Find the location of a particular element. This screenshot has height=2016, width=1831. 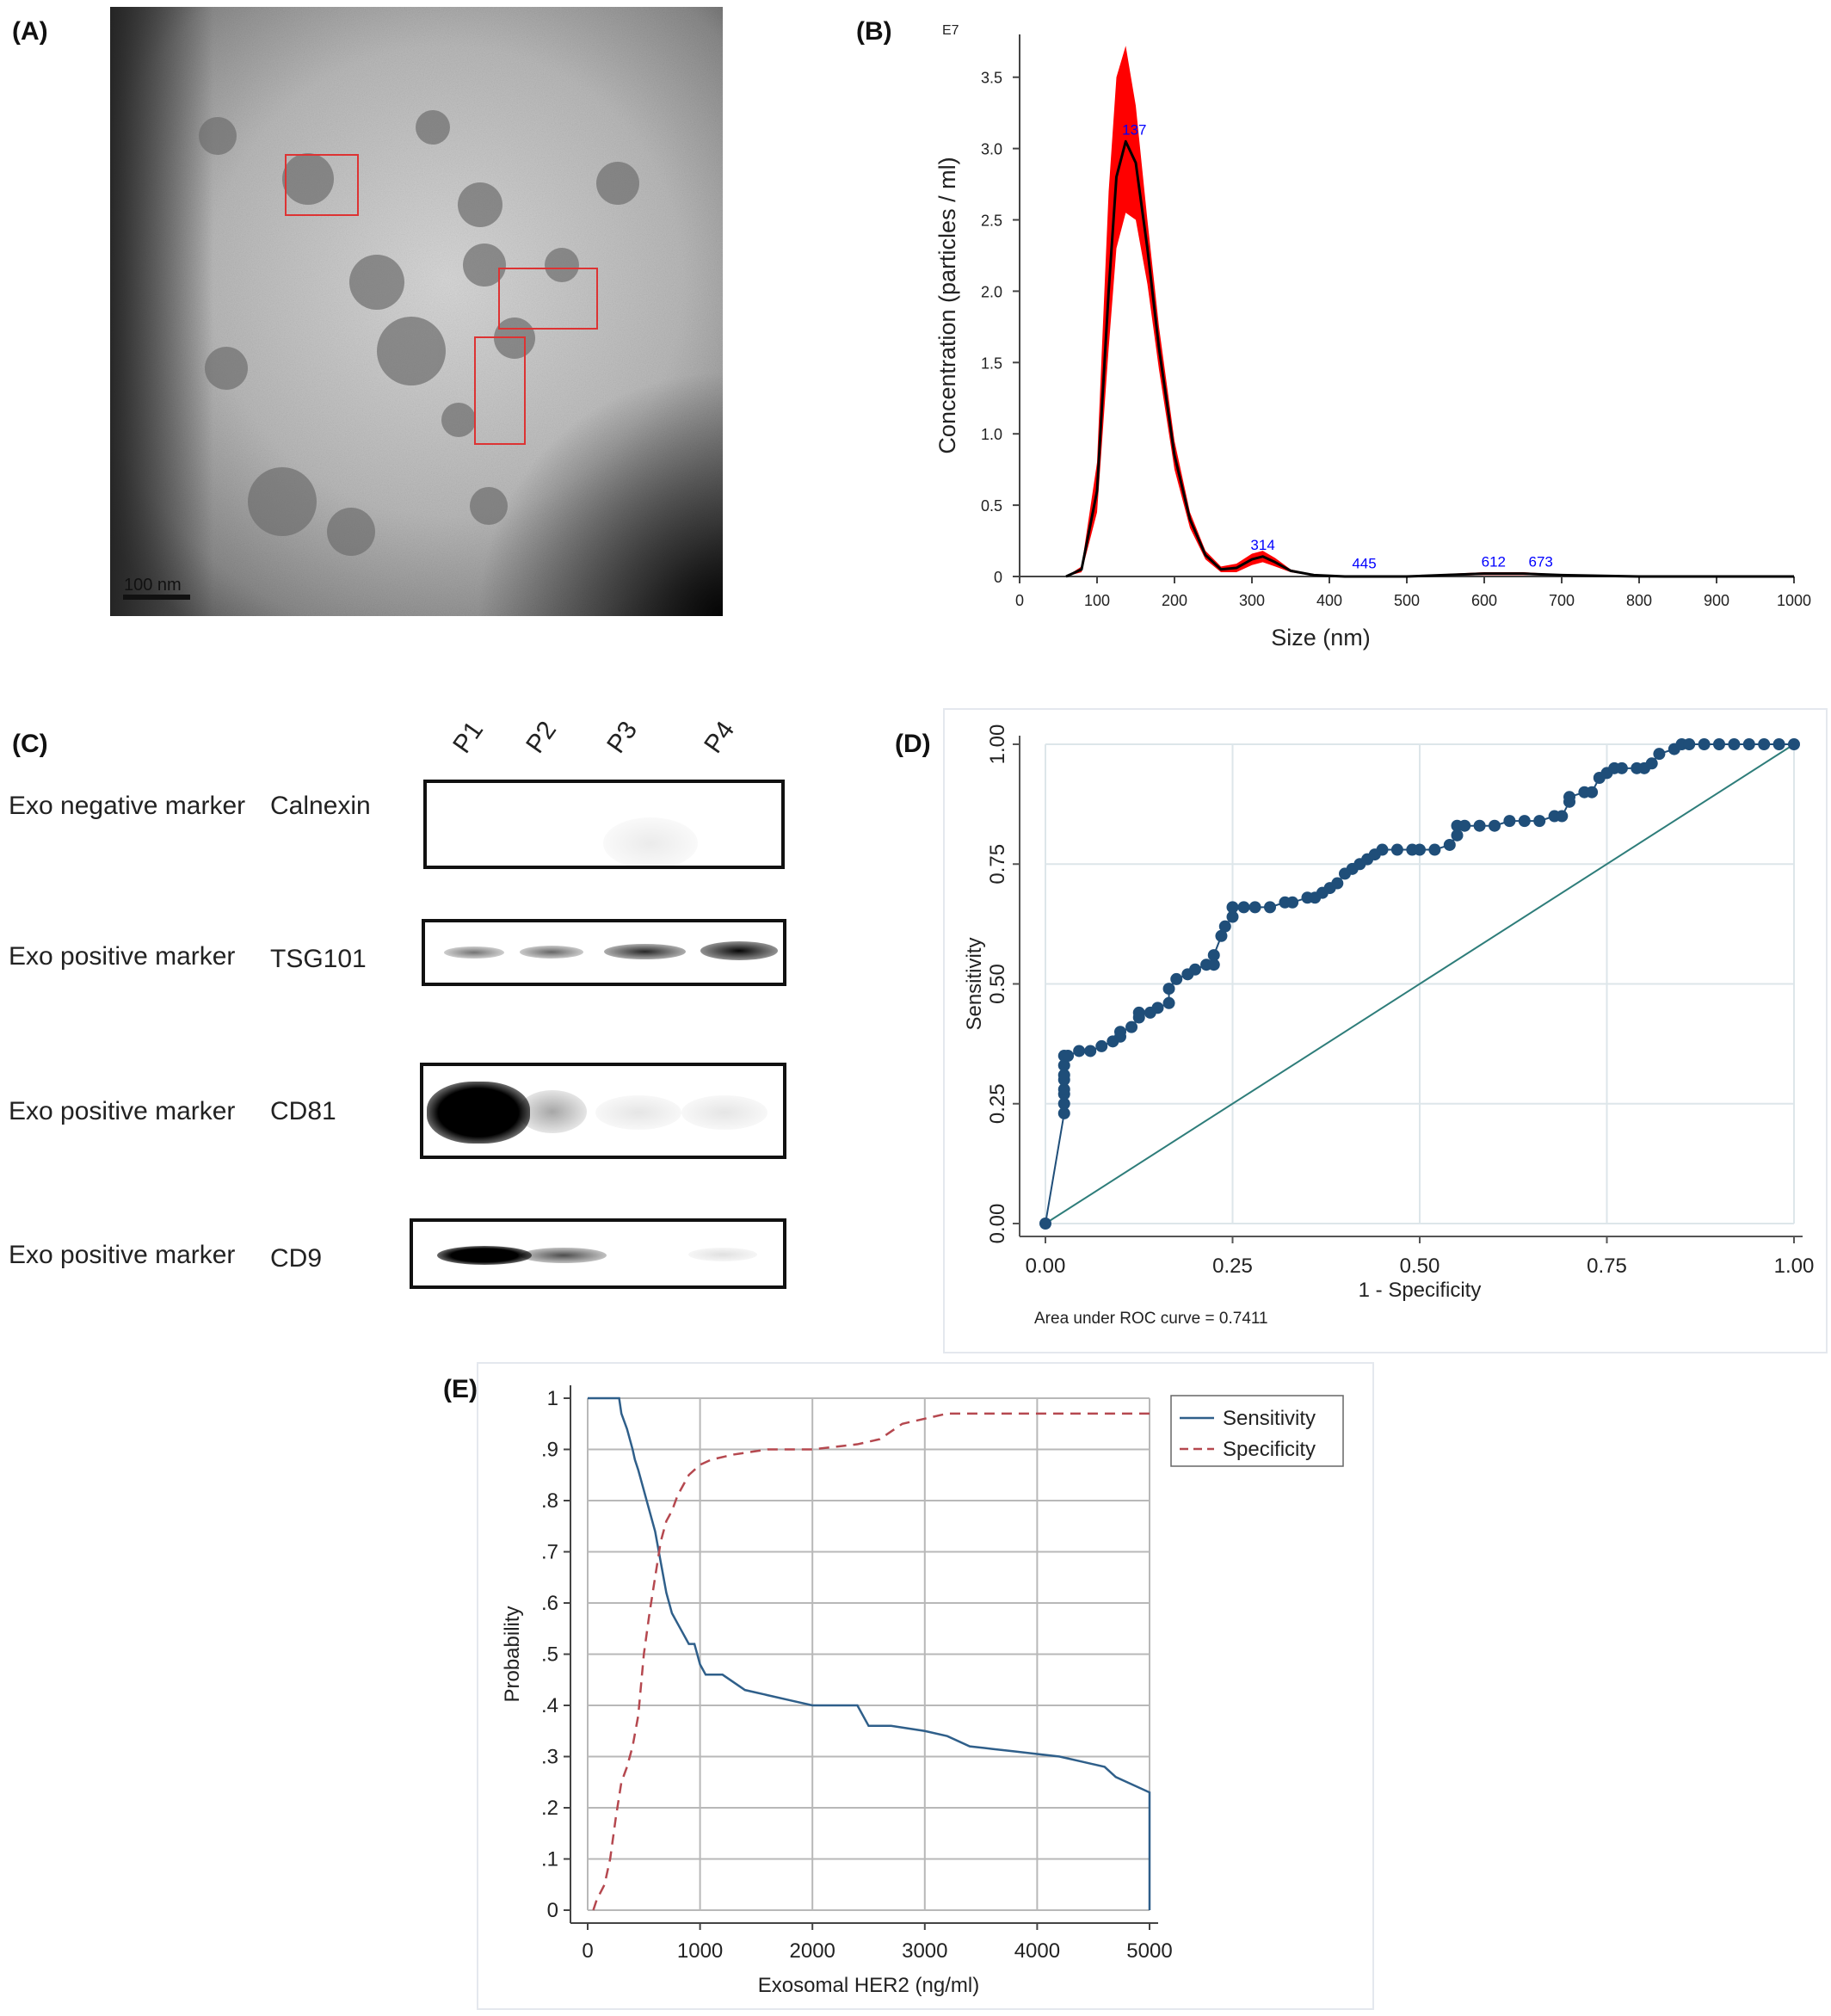

y-tick-label: .8 is located at coordinates (550, 1501).